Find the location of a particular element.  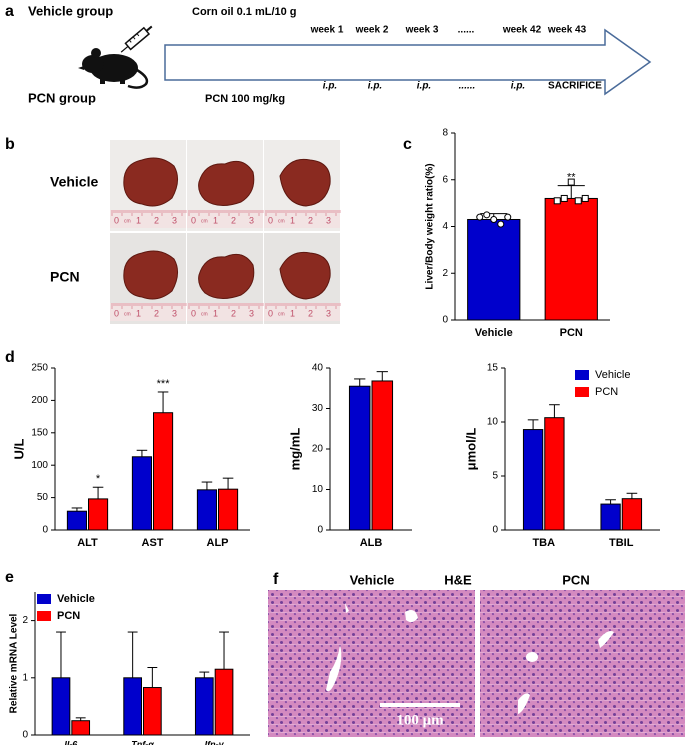

histology-images: 100 μm is located at coordinates (476, 663).